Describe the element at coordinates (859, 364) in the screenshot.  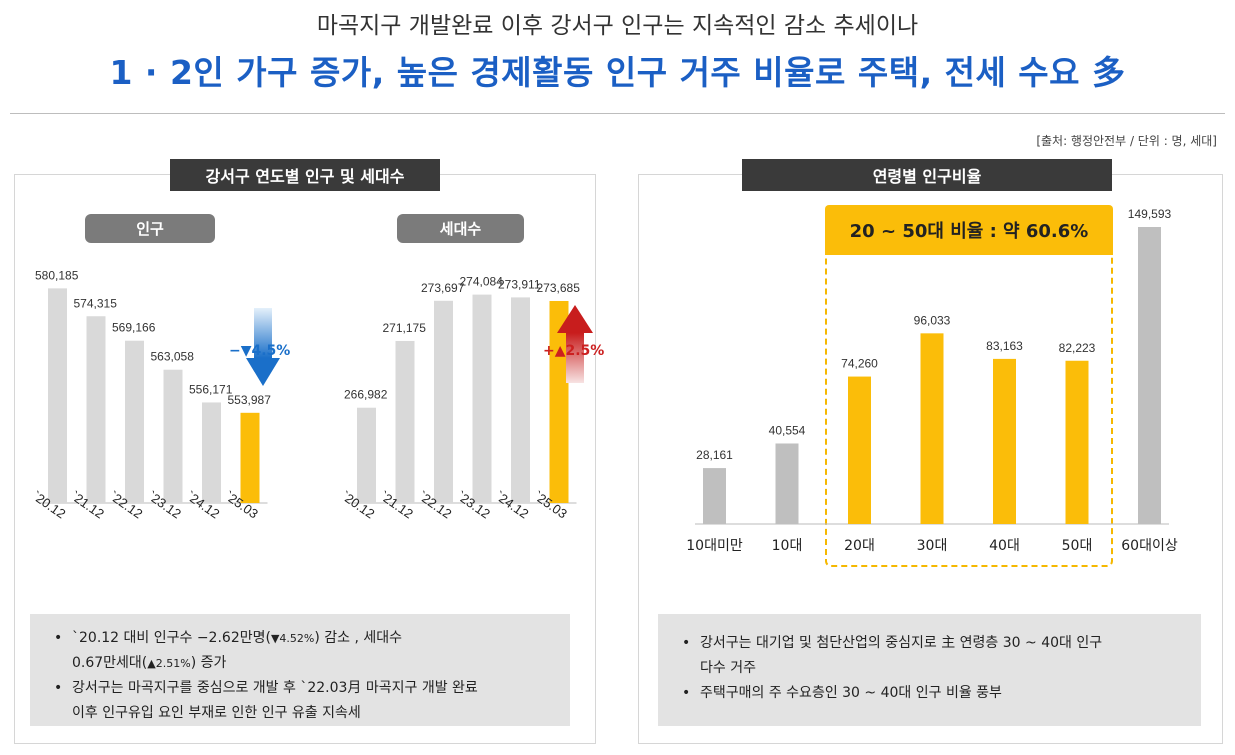
I see `value-label: 74,260` at that location.